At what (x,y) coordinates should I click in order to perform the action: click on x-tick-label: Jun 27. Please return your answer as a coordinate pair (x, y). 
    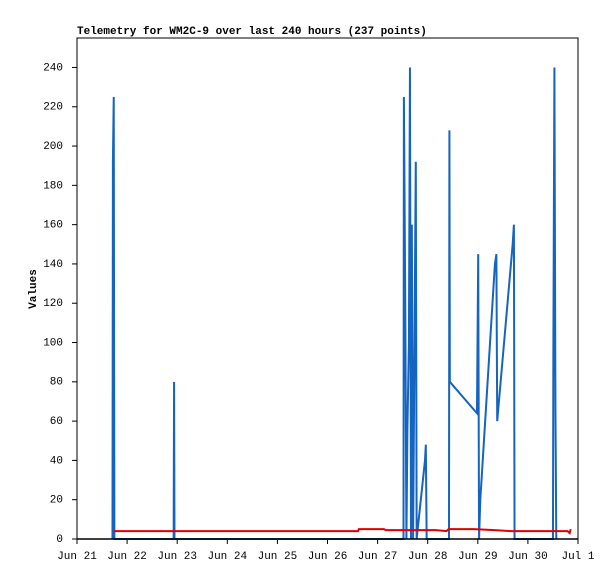
    Looking at the image, I should click on (378, 557).